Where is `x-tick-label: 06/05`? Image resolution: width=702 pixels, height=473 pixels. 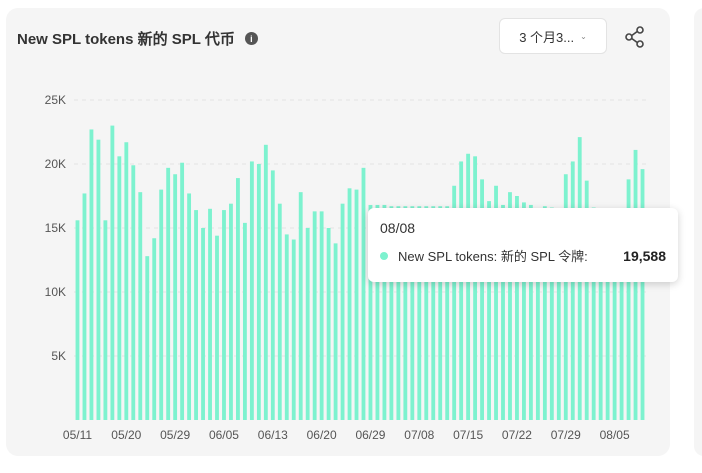
x-tick-label: 06/05 is located at coordinates (224, 435).